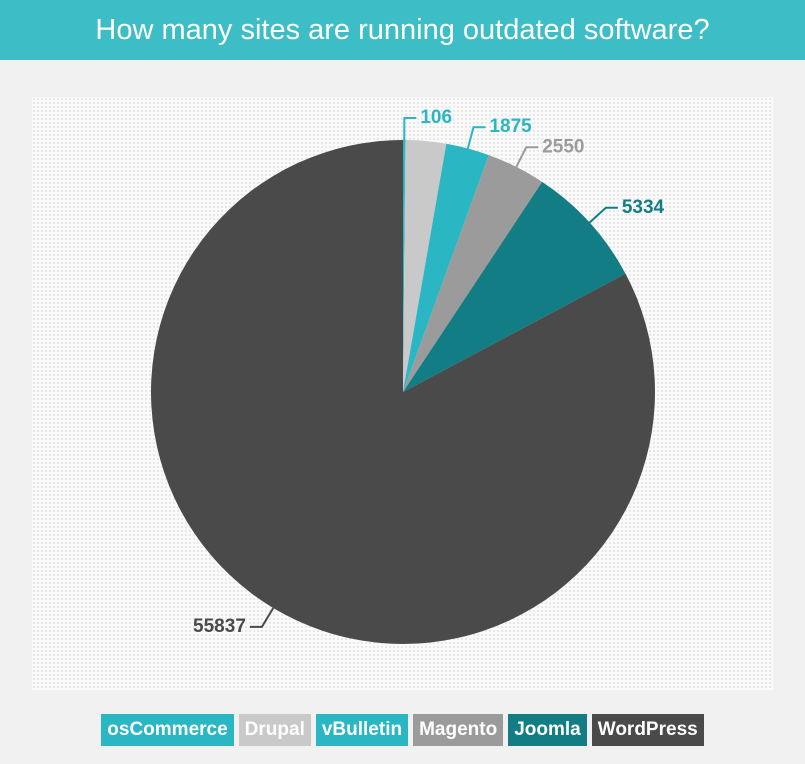  What do you see at coordinates (643, 207) in the screenshot?
I see `data-label: 5334` at bounding box center [643, 207].